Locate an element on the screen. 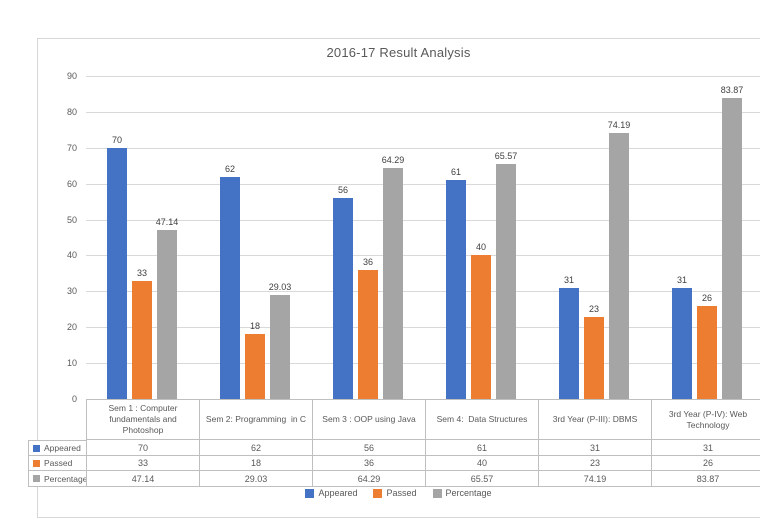  table-cell: 64.29 is located at coordinates (368, 479).